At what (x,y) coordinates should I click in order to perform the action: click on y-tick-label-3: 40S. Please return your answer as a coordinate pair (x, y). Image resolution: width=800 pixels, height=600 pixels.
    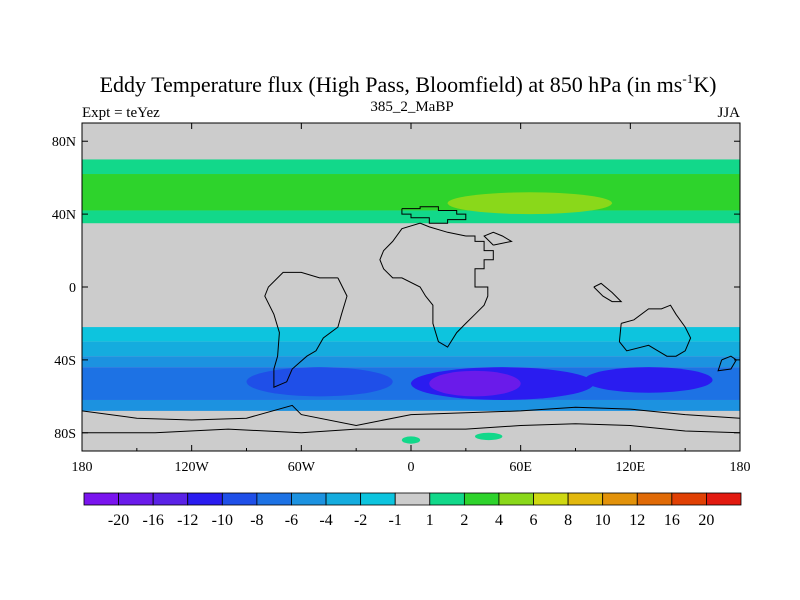
    Looking at the image, I should click on (65, 361).